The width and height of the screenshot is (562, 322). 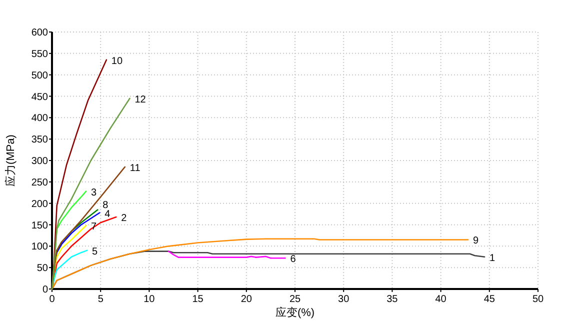 What do you see at coordinates (94, 192) in the screenshot?
I see `series-label: 3` at bounding box center [94, 192].